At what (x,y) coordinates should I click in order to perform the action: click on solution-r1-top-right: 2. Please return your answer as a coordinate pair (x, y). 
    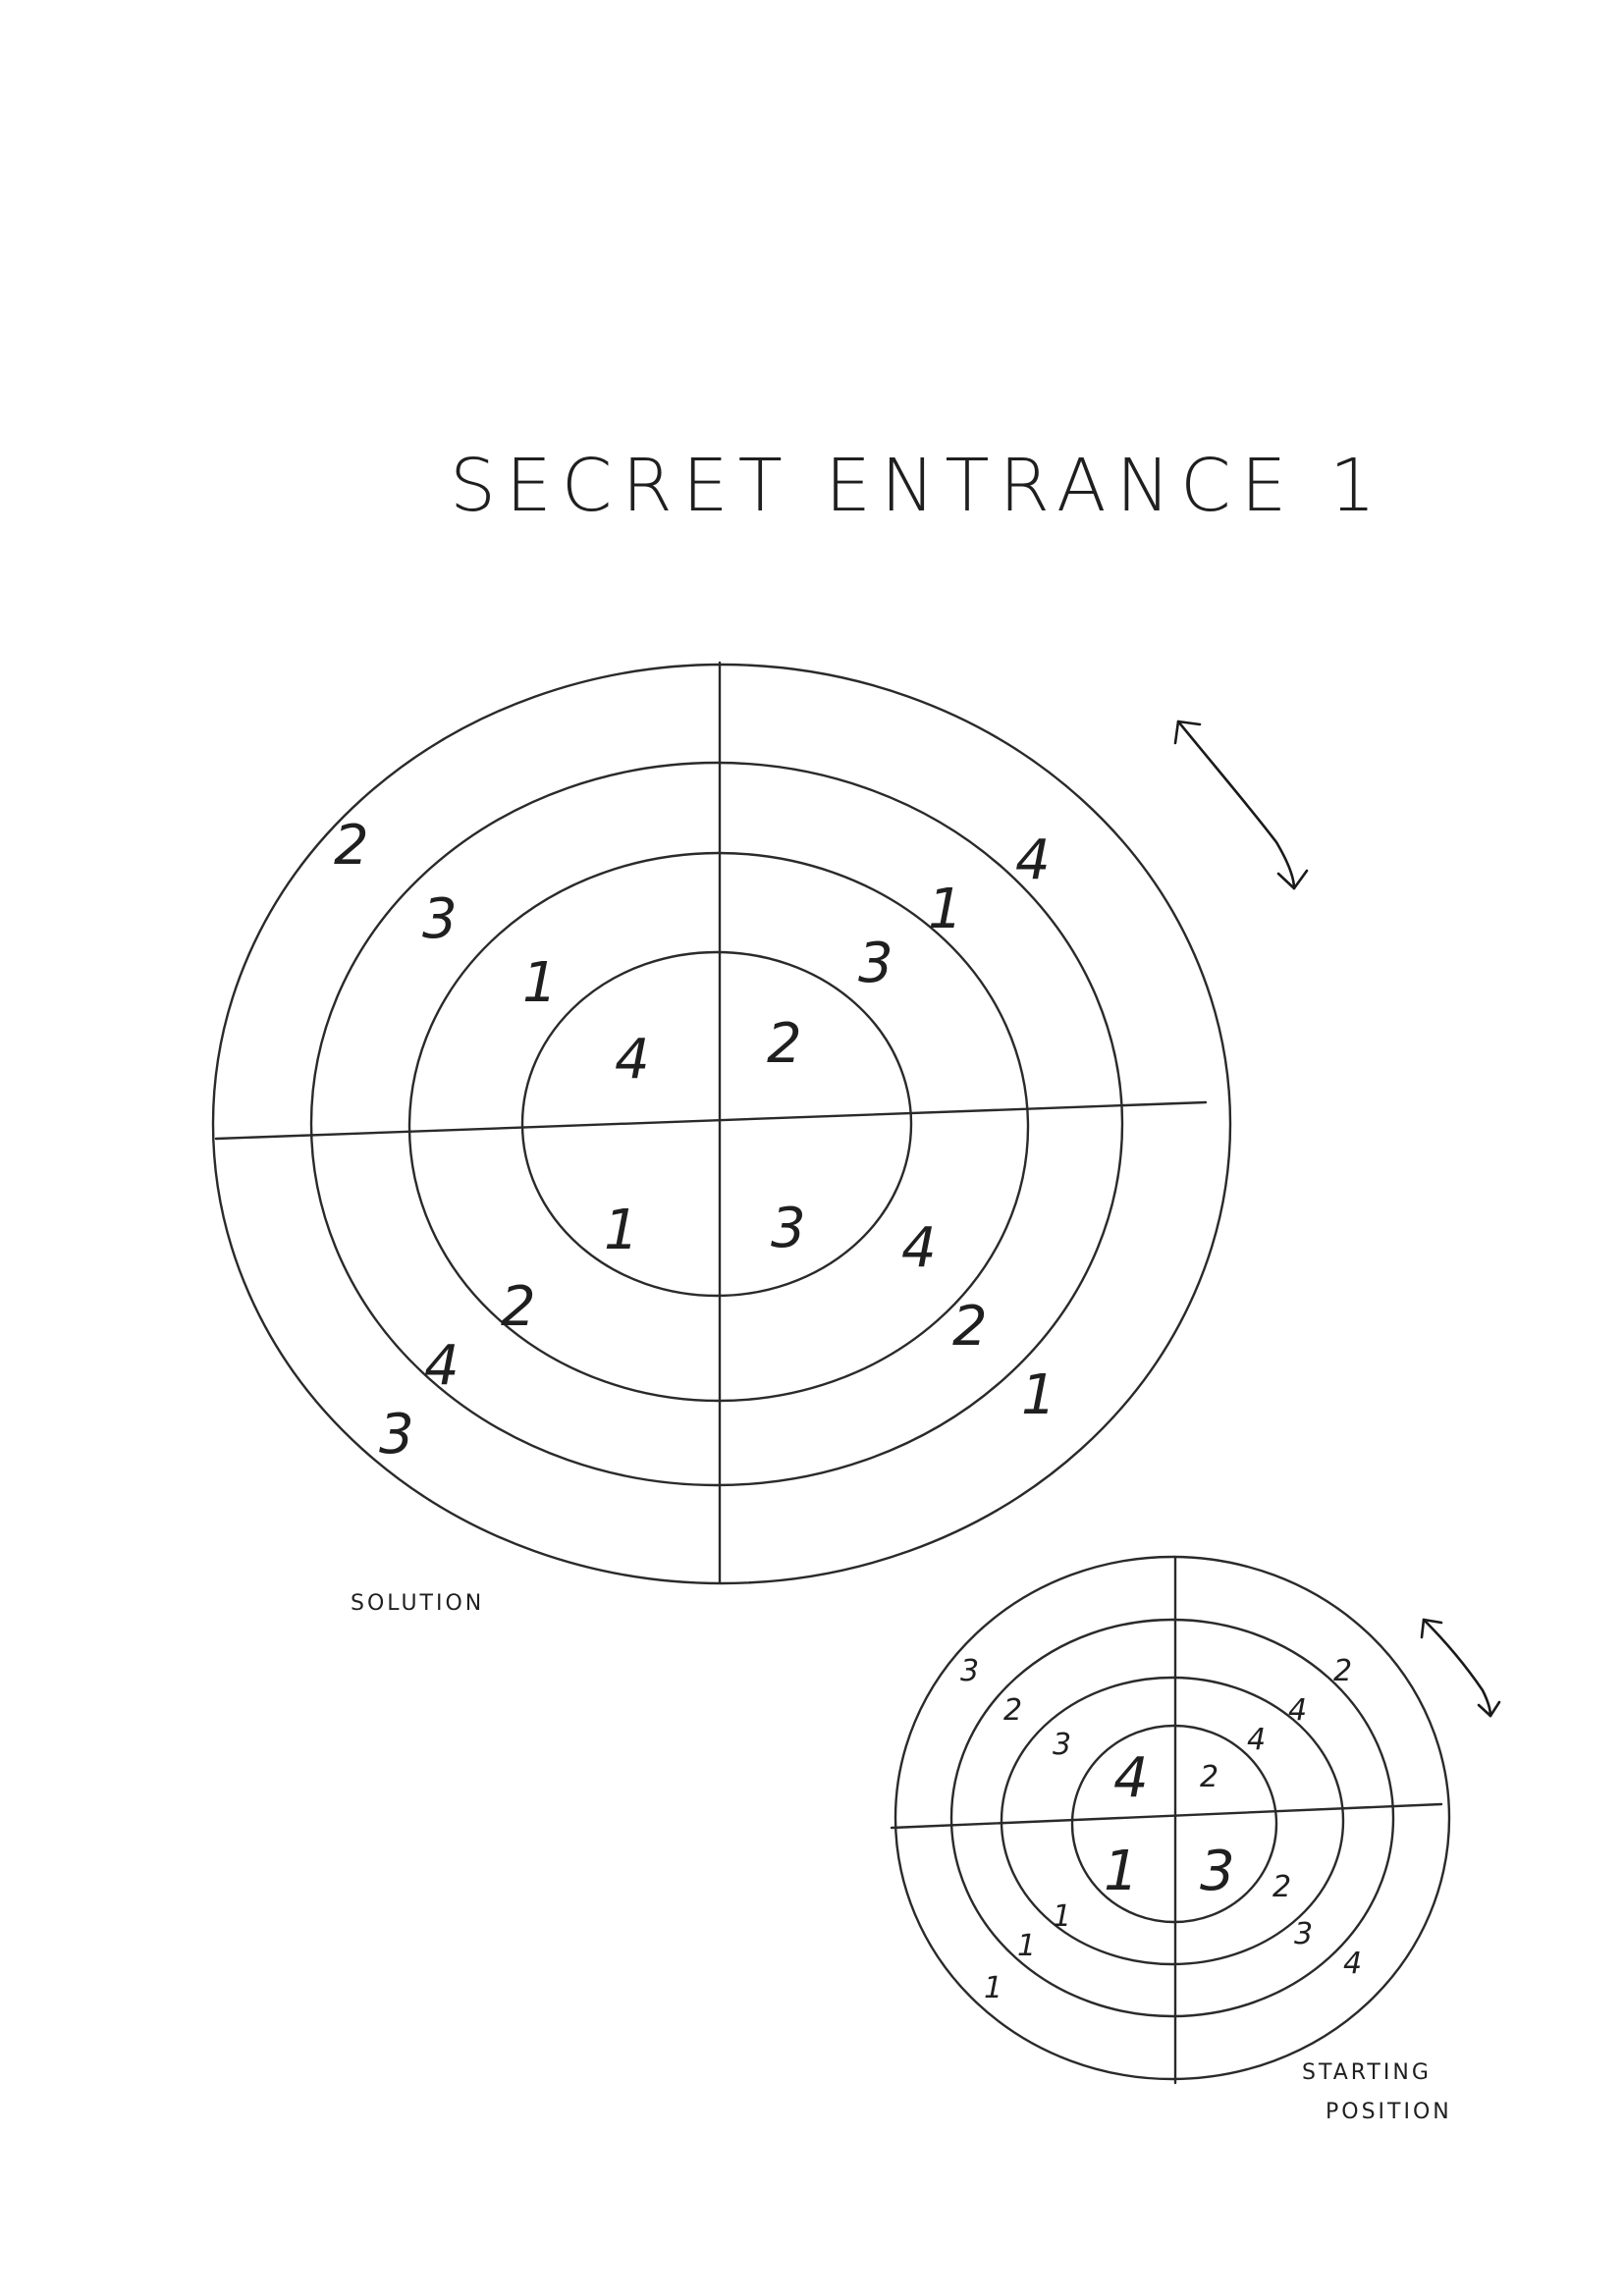
    Looking at the image, I should click on (784, 1044).